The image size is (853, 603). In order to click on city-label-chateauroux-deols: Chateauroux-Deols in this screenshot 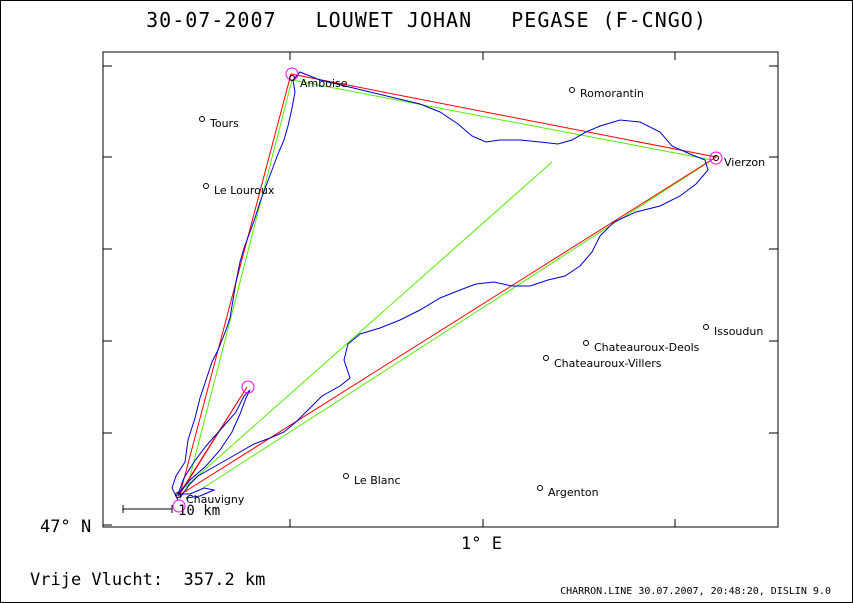, I will do `click(647, 347)`.